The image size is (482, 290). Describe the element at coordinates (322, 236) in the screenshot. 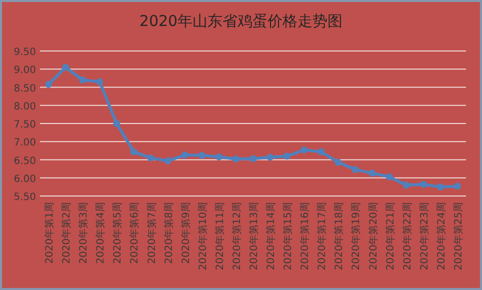

I see `x-tick-label: 2020年第17周` at that location.